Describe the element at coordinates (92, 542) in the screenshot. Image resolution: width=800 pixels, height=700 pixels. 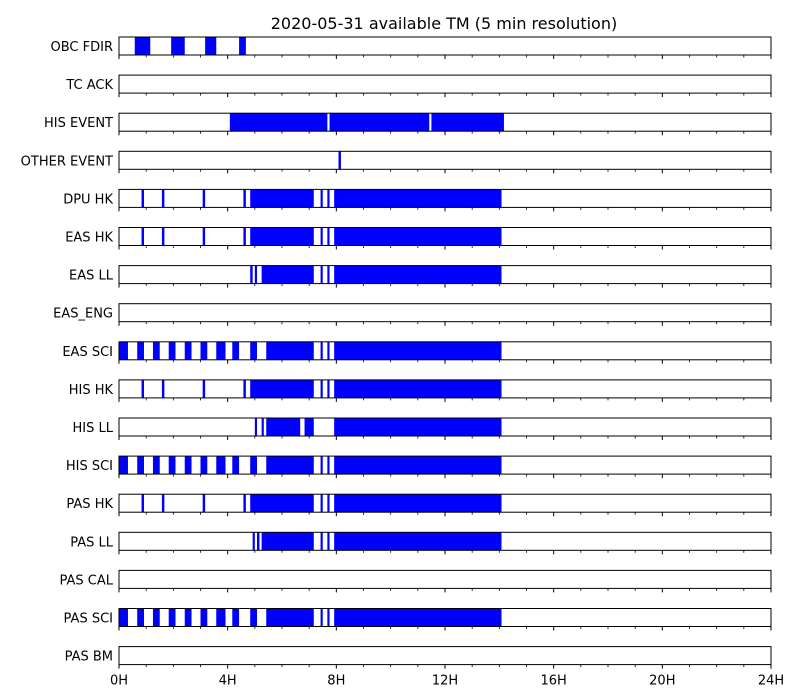
I see `row-label: PAS LL` at that location.